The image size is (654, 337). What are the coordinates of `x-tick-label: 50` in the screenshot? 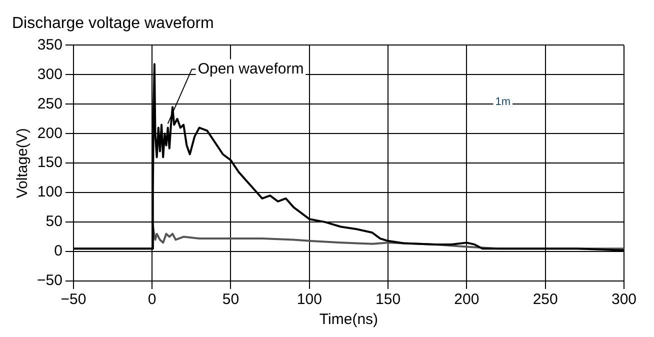 It's located at (231, 299).